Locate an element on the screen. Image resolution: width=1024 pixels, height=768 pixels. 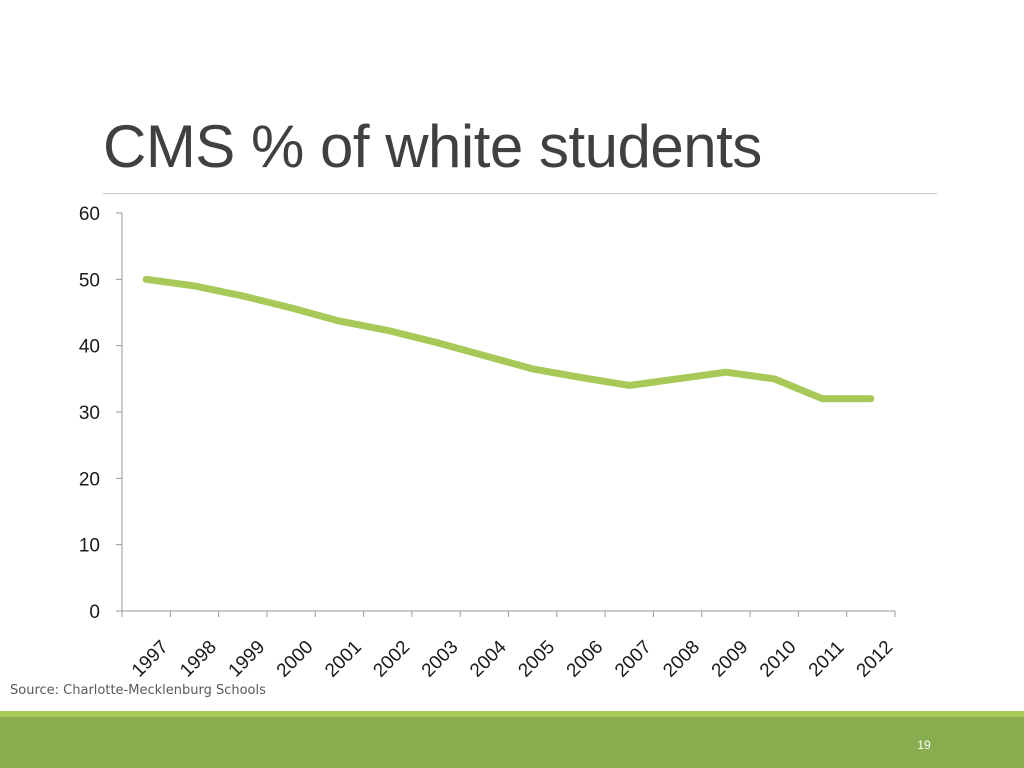
x-tick-label: 2009 is located at coordinates (730, 659).